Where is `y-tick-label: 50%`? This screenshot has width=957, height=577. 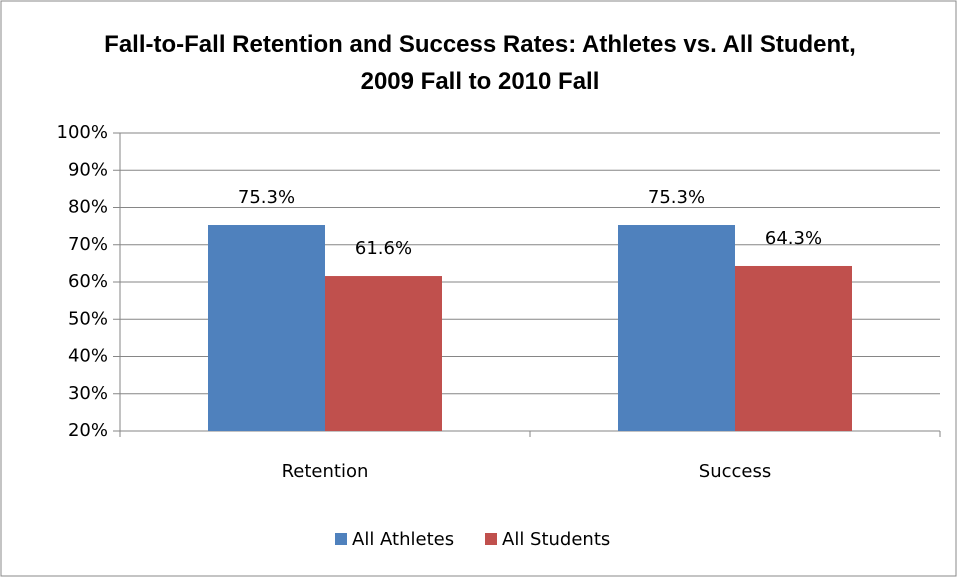 y-tick-label: 50% is located at coordinates (88, 318).